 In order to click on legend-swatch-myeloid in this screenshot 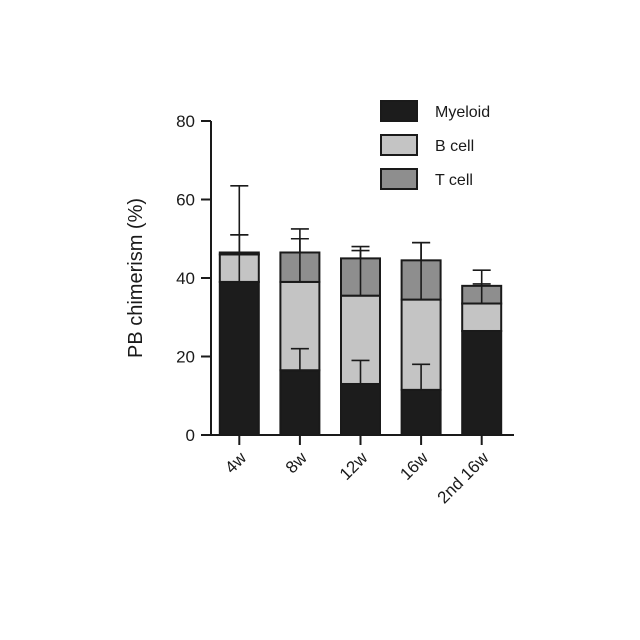, I will do `click(399, 111)`.